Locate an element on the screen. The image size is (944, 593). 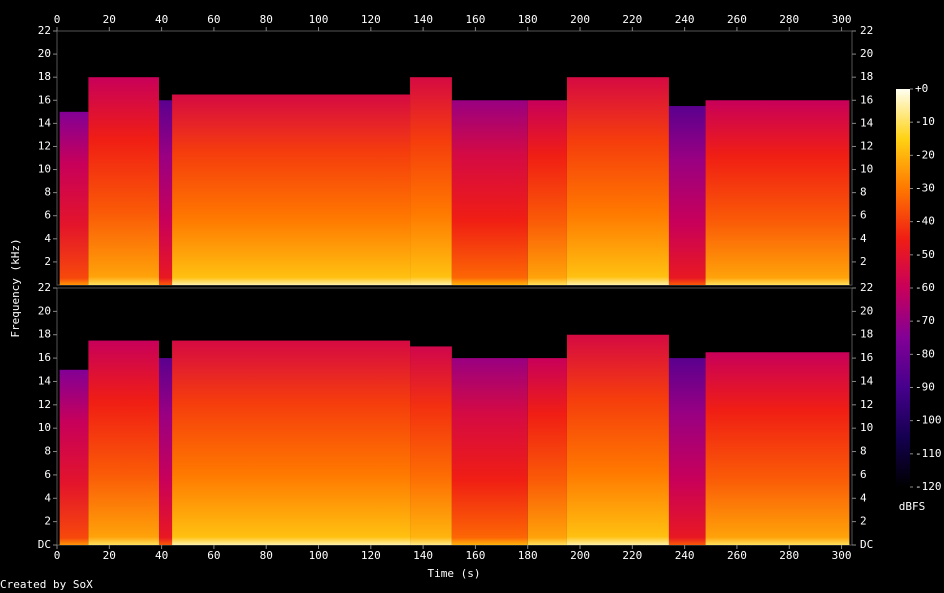
colorbar-tick-label: -120 is located at coordinates (928, 486).